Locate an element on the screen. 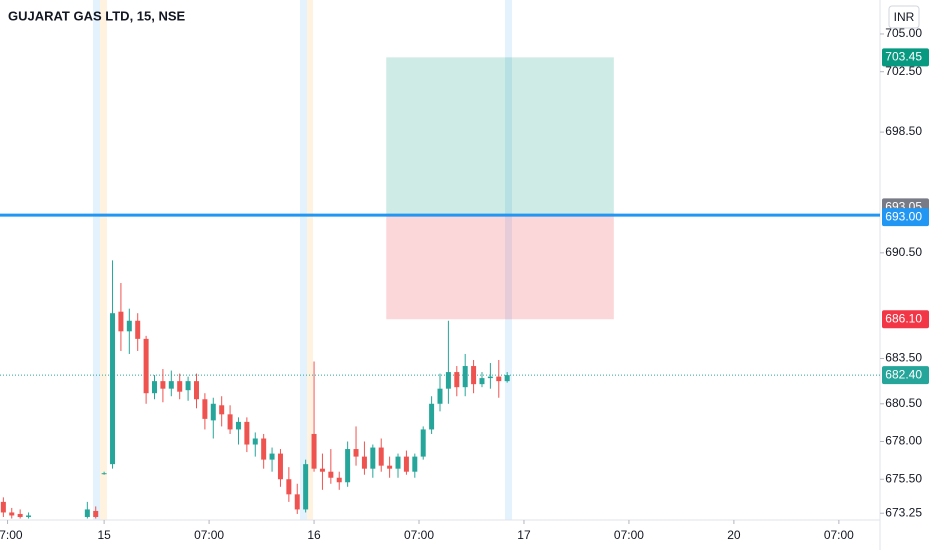  x-tick-label: 16 is located at coordinates (314, 535).